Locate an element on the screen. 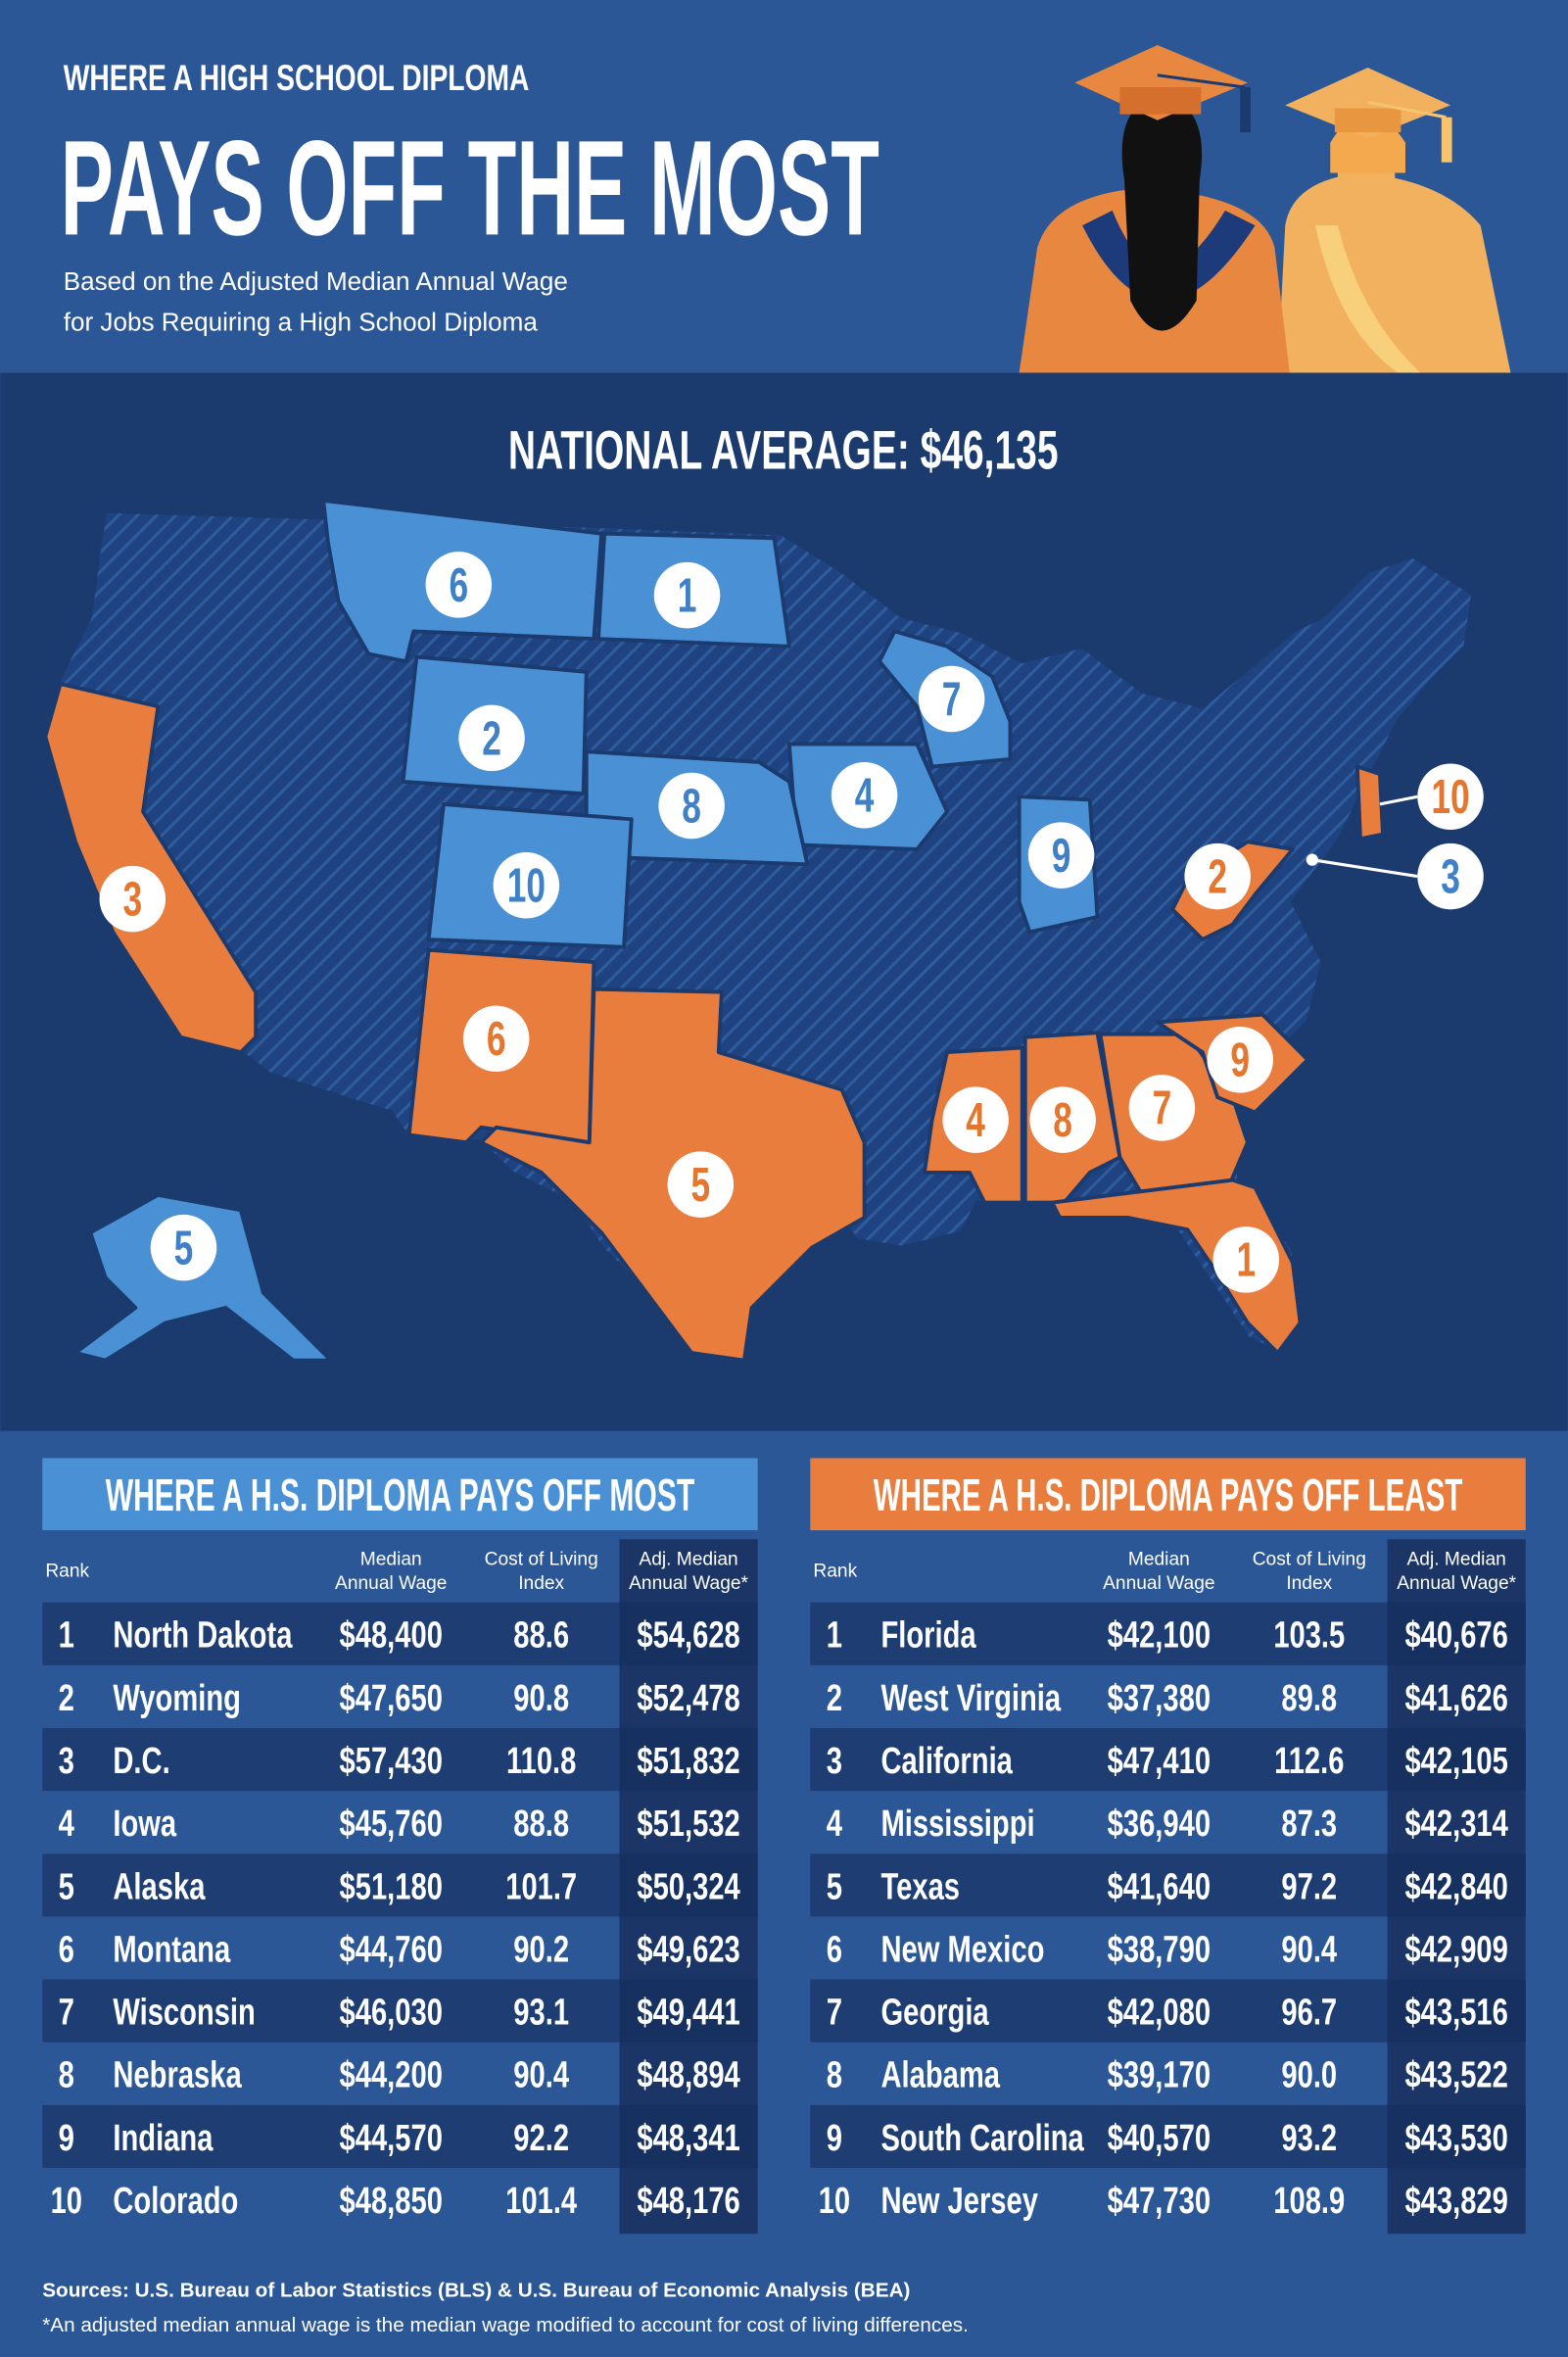 The width and height of the screenshot is (1568, 2357). marker-label: 6 is located at coordinates (497, 1039).